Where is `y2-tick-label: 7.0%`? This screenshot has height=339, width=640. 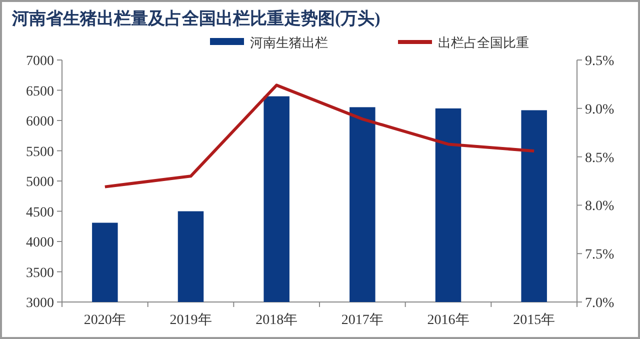
y2-tick-label: 7.0% is located at coordinates (599, 303).